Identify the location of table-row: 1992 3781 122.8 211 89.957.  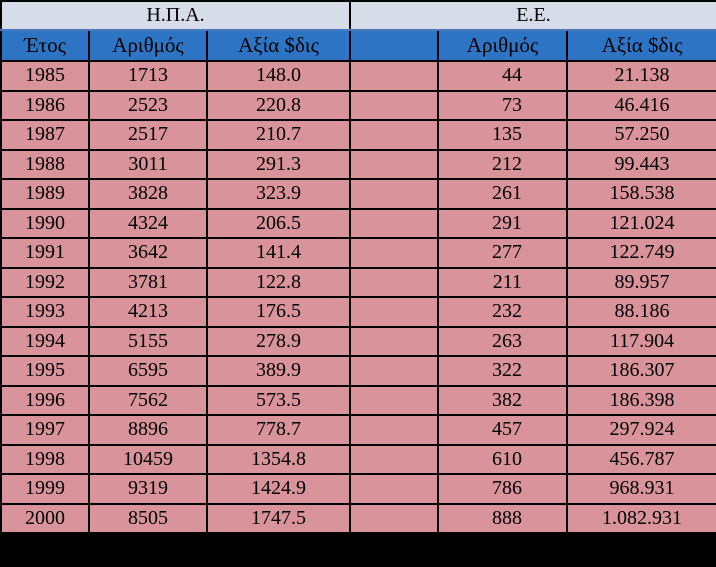
(358, 282).